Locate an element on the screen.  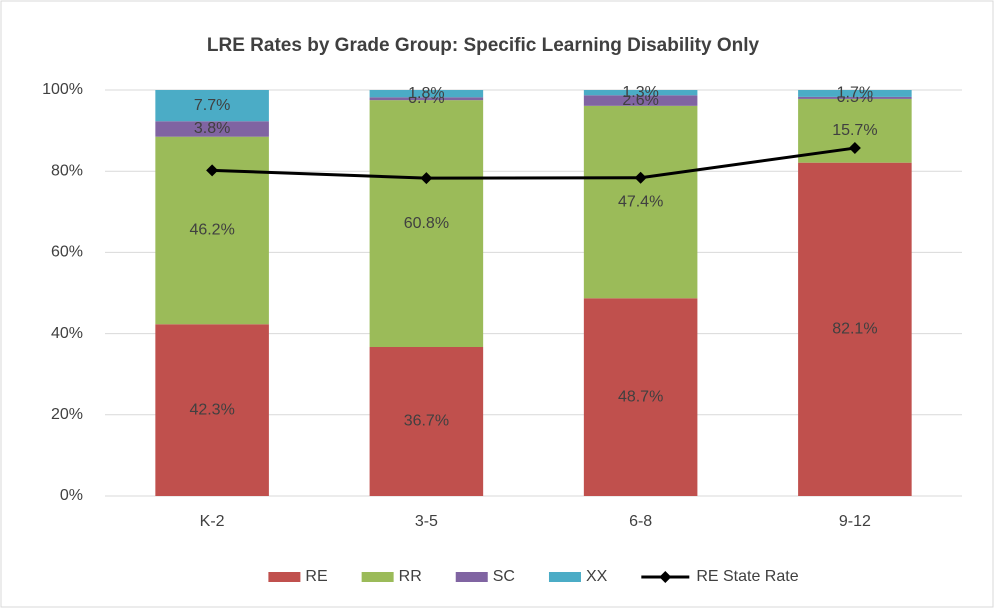
line is located at coordinates (534, 163).